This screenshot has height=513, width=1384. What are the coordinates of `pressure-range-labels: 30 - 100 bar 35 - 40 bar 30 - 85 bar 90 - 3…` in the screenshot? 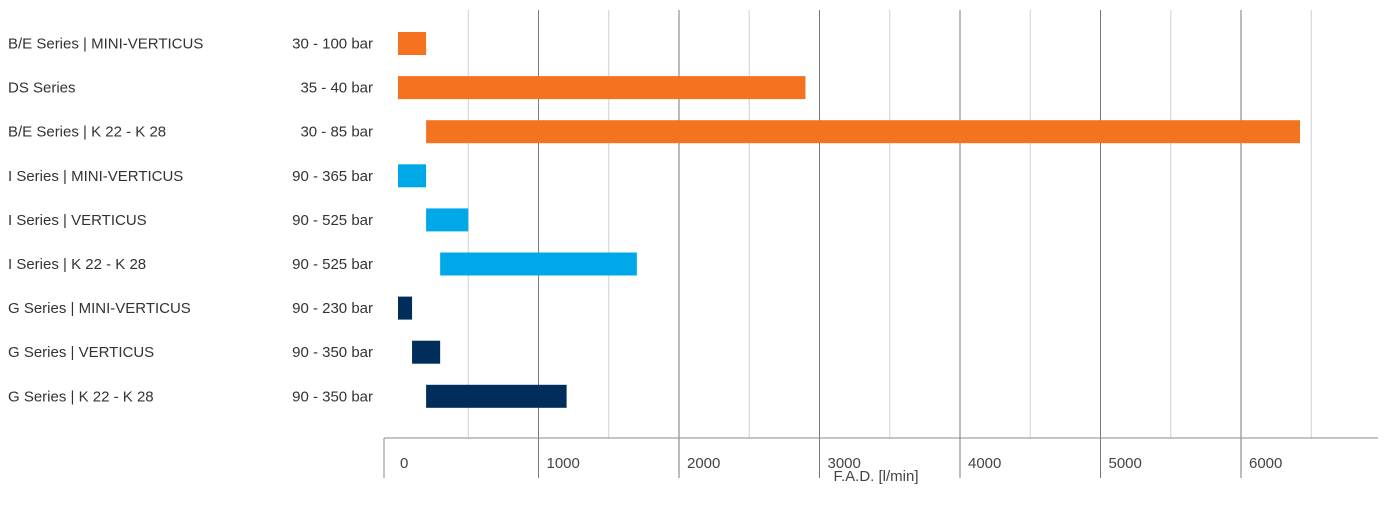 It's located at (332, 221).